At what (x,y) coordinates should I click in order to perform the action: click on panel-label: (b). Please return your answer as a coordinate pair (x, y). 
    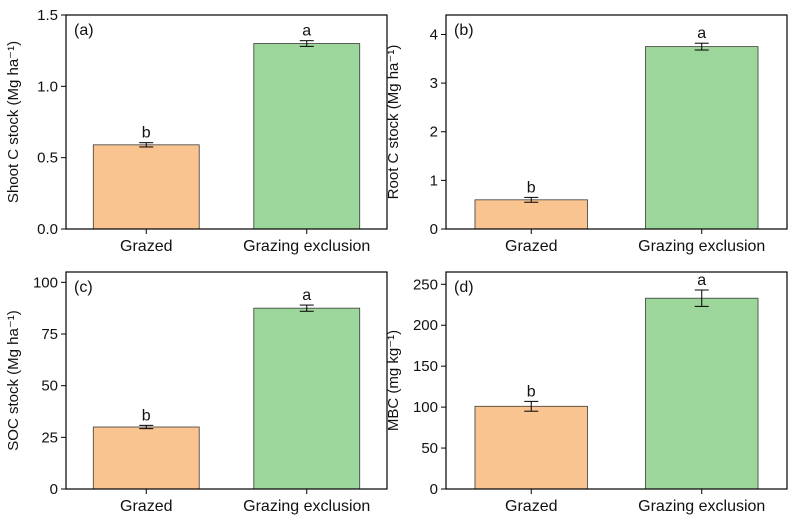
    Looking at the image, I should click on (464, 30).